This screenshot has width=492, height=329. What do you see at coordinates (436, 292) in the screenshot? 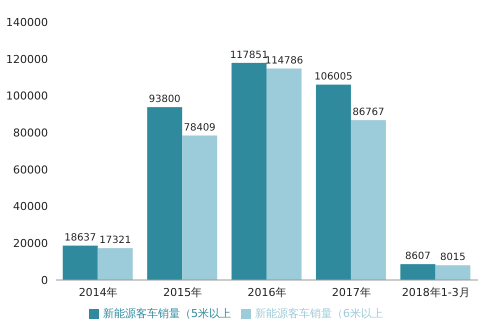
I see `x-tick-label: 2018年1-3月` at bounding box center [436, 292].